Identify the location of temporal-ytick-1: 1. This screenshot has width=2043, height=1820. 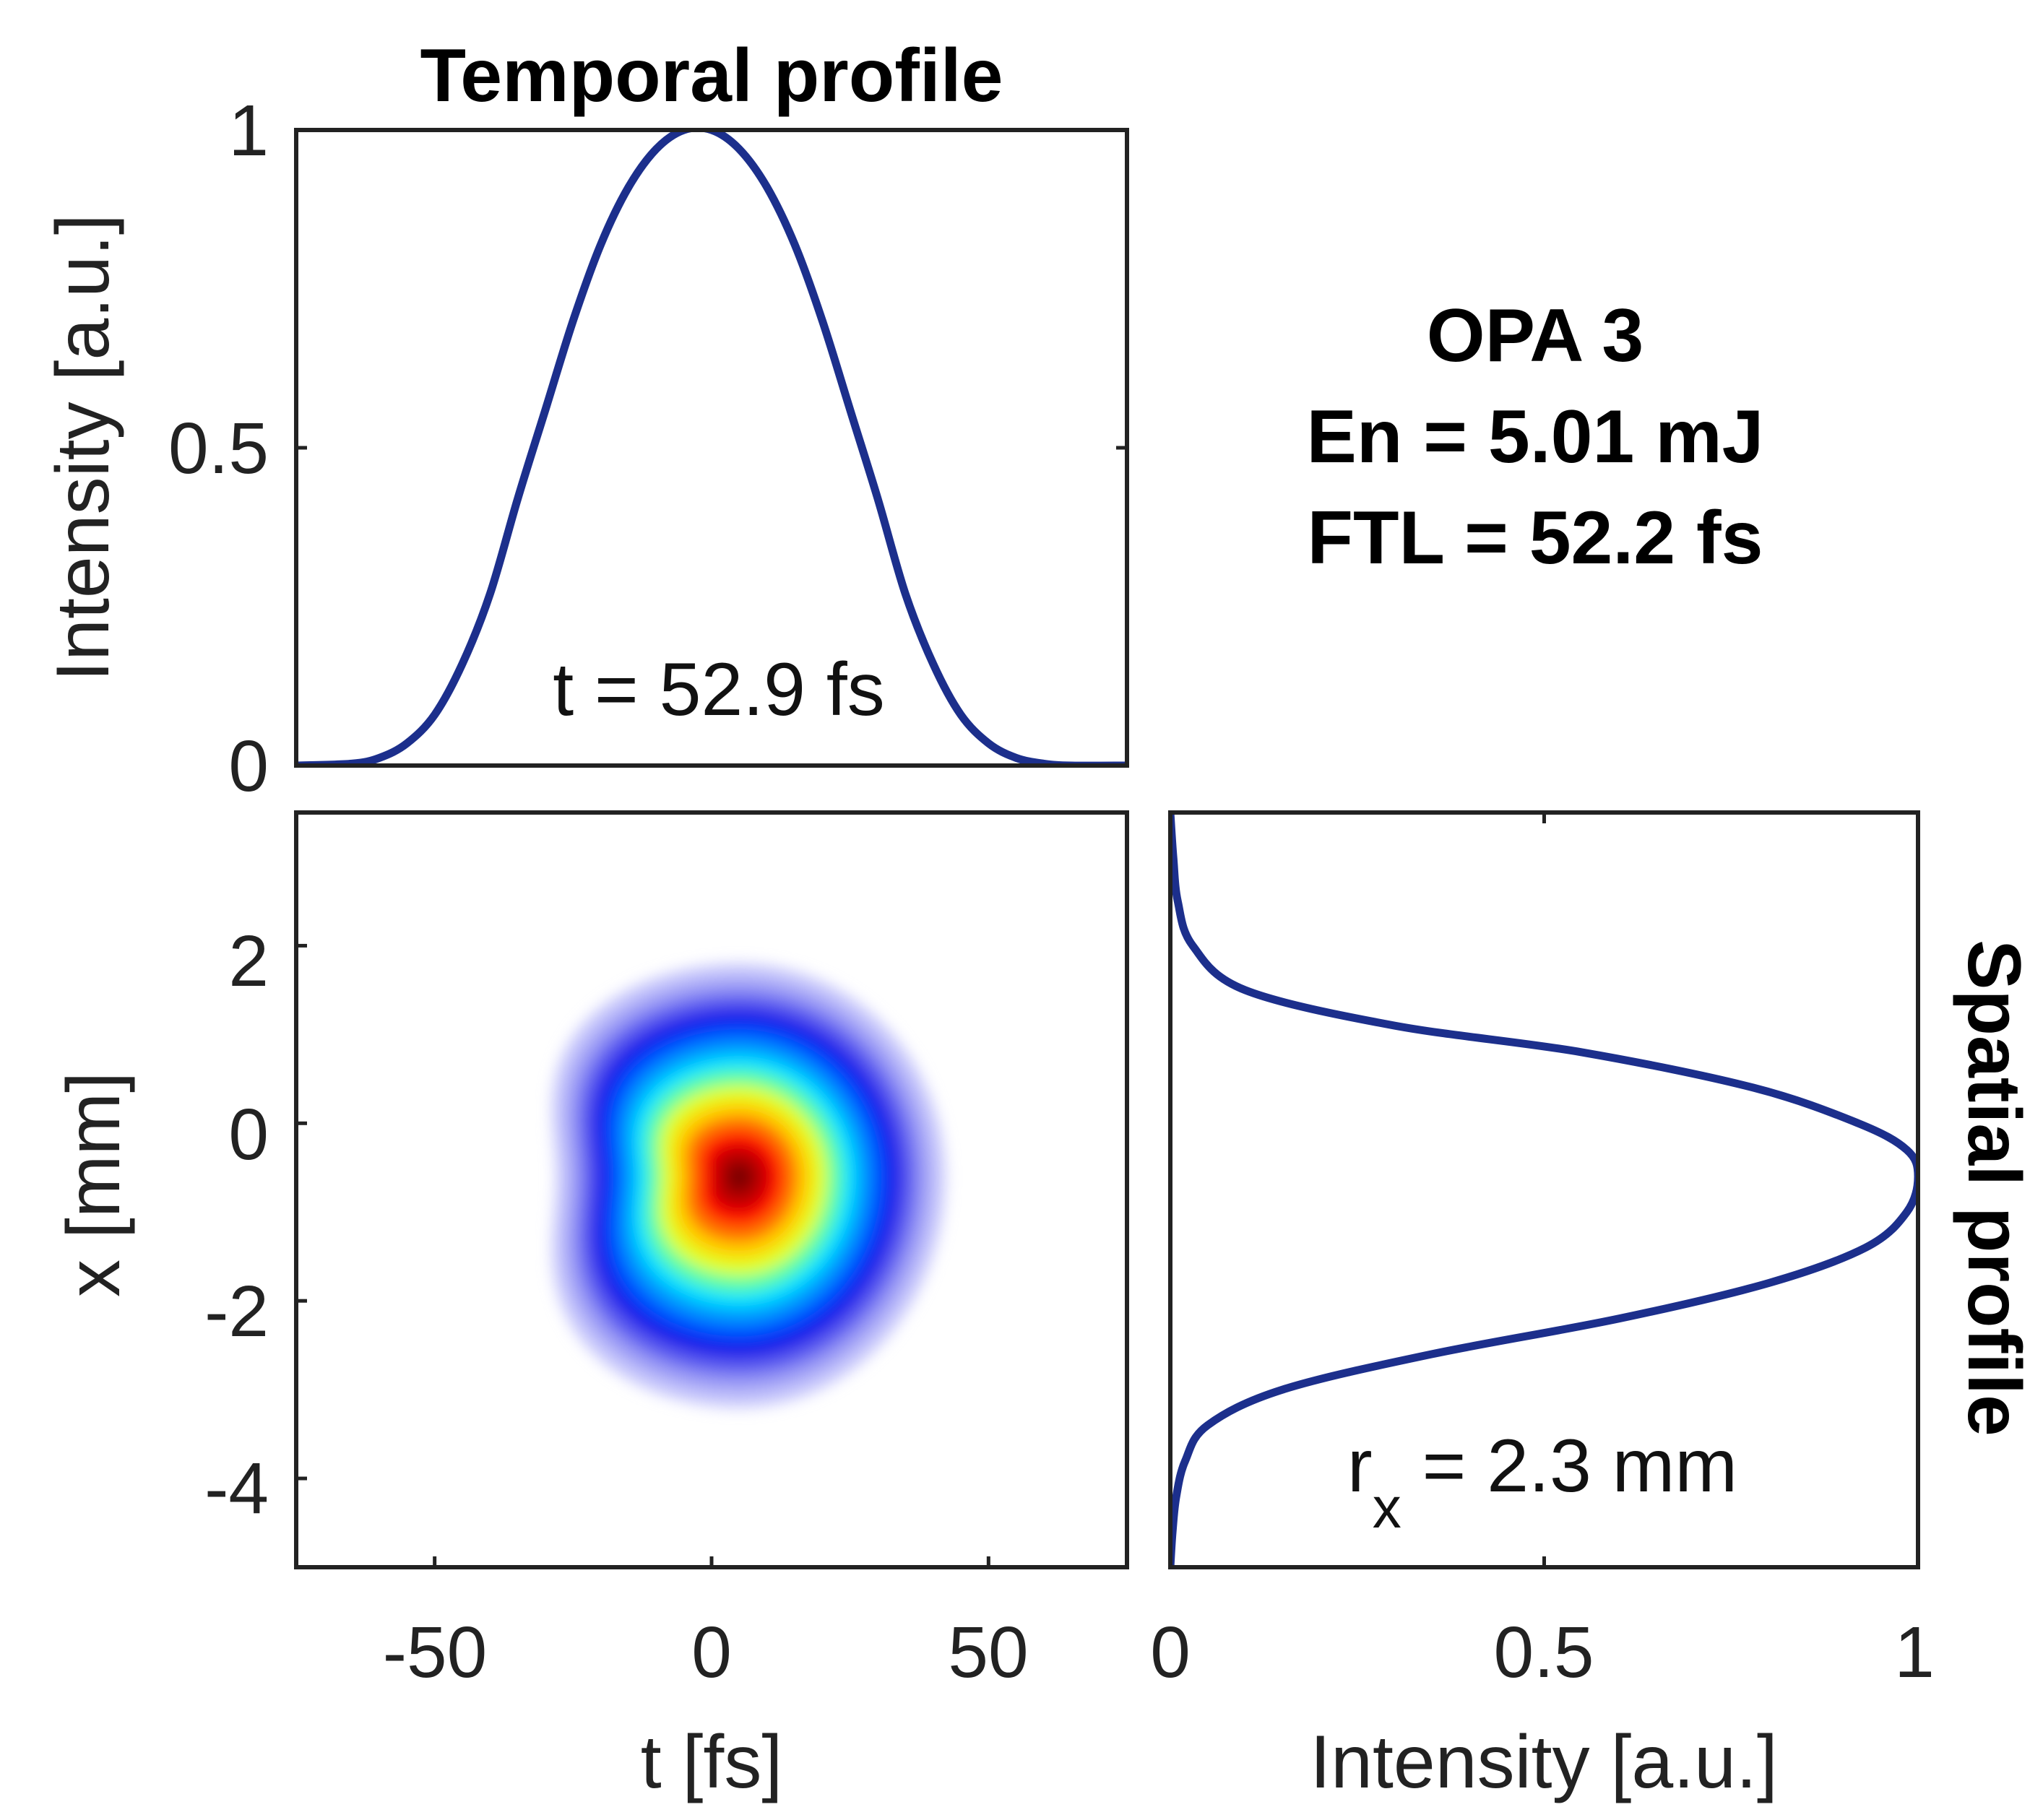
(248, 130).